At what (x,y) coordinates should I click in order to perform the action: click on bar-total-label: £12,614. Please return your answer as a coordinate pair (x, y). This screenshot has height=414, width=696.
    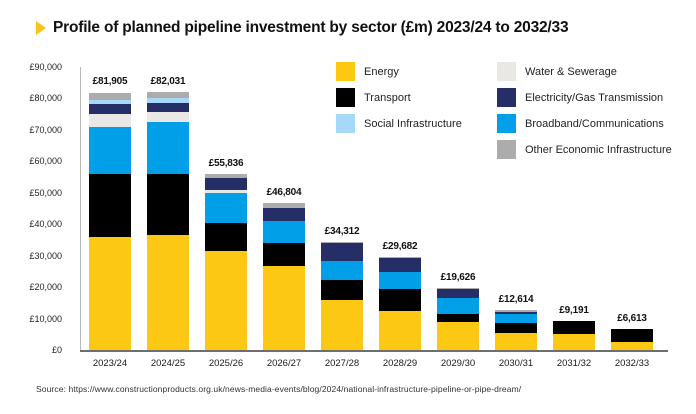
    Looking at the image, I should click on (516, 300).